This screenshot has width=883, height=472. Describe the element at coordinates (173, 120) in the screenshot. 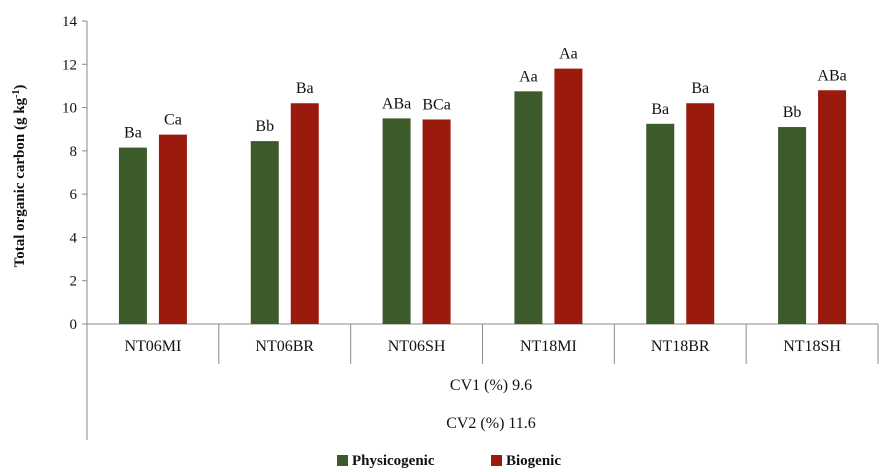

I see `data-label: Ca` at that location.